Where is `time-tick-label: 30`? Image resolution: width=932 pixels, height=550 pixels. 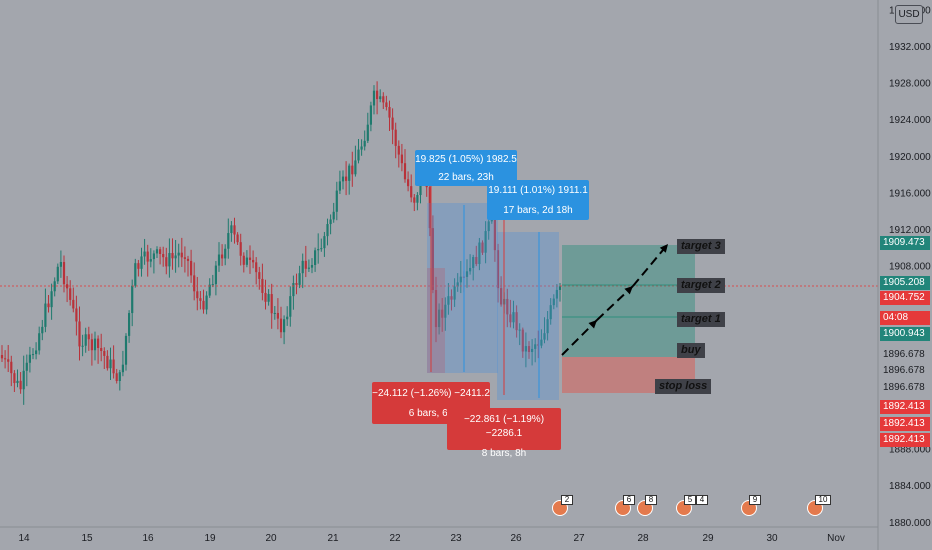
time-tick-label: 30 is located at coordinates (772, 538).